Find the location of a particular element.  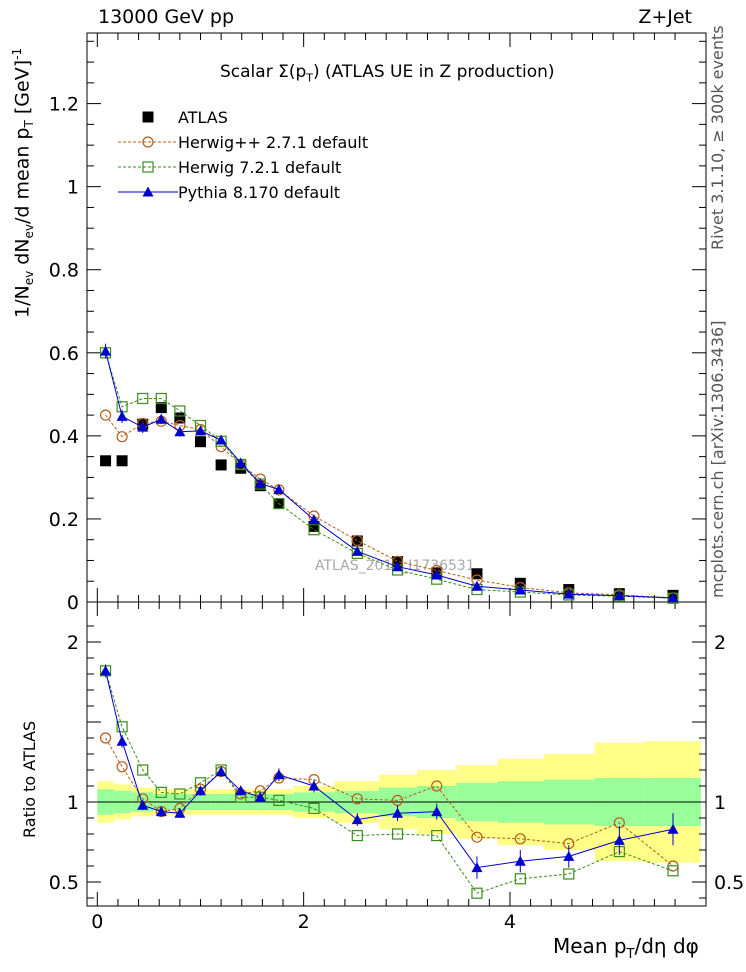

x-tick-label: 0 is located at coordinates (97, 922).